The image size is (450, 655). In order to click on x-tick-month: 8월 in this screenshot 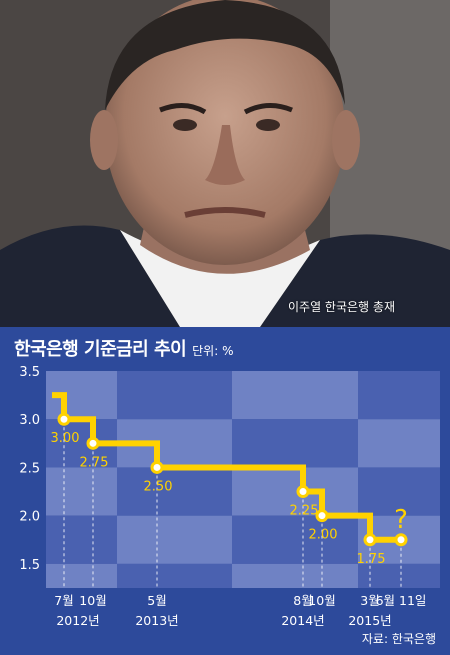, I will do `click(302, 600)`.